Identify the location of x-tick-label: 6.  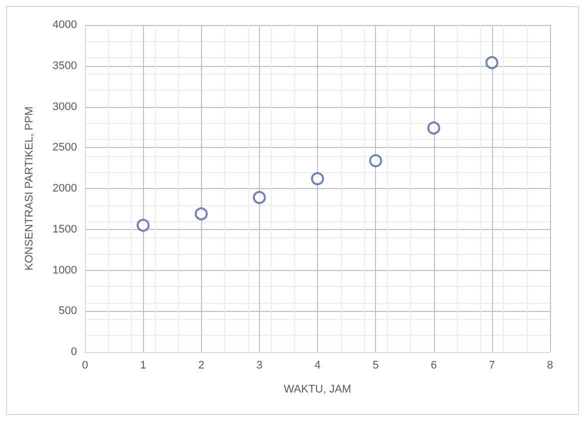
(433, 366).